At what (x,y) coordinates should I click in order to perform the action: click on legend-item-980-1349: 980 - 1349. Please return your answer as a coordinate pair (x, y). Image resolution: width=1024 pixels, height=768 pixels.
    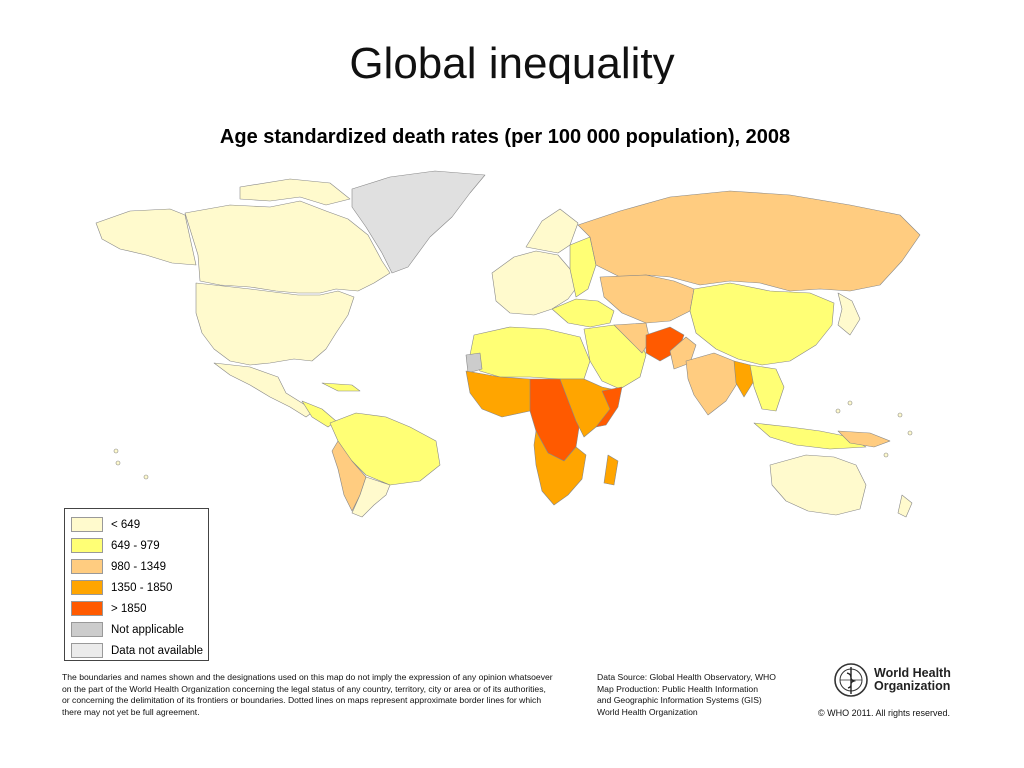
    Looking at the image, I should click on (139, 566).